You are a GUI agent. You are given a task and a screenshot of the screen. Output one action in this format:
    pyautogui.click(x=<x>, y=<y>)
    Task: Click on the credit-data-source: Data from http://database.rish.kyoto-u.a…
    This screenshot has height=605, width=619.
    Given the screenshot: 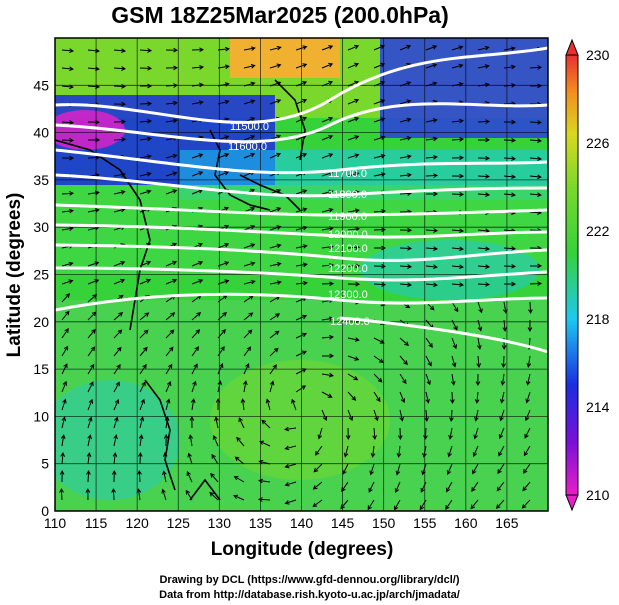 What is the action you would take?
    pyautogui.click(x=309, y=595)
    